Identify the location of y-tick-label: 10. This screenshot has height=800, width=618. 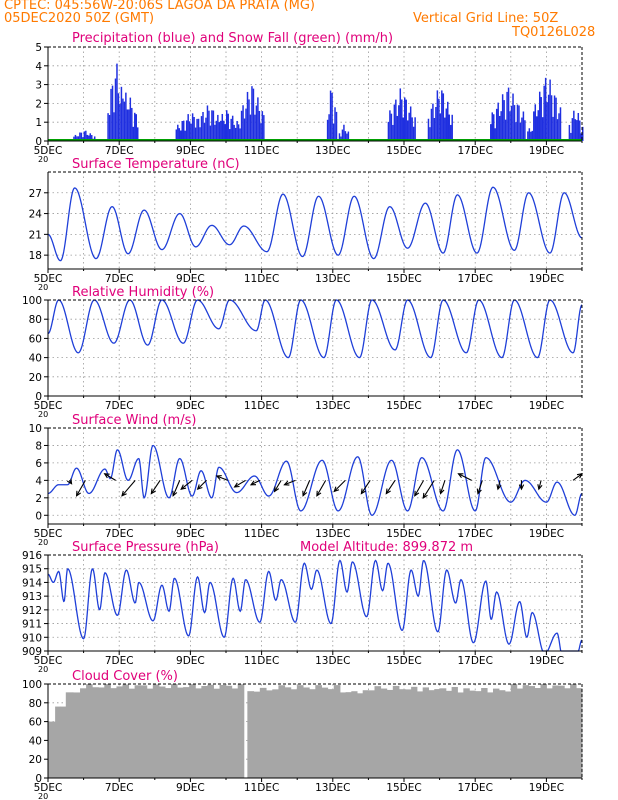
(35, 429).